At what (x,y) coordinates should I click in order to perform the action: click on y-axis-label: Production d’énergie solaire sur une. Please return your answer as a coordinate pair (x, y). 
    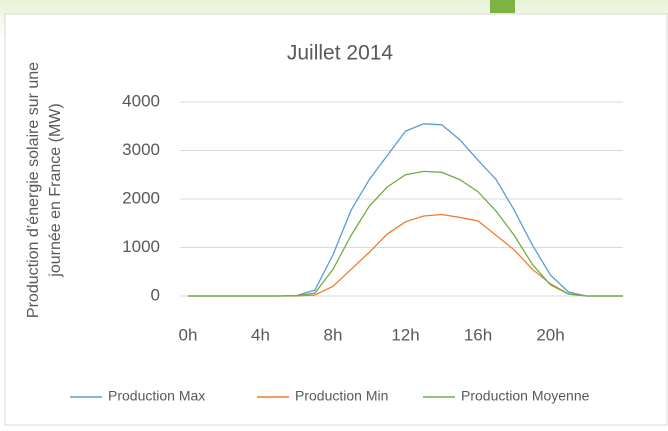
    Looking at the image, I should click on (33, 190).